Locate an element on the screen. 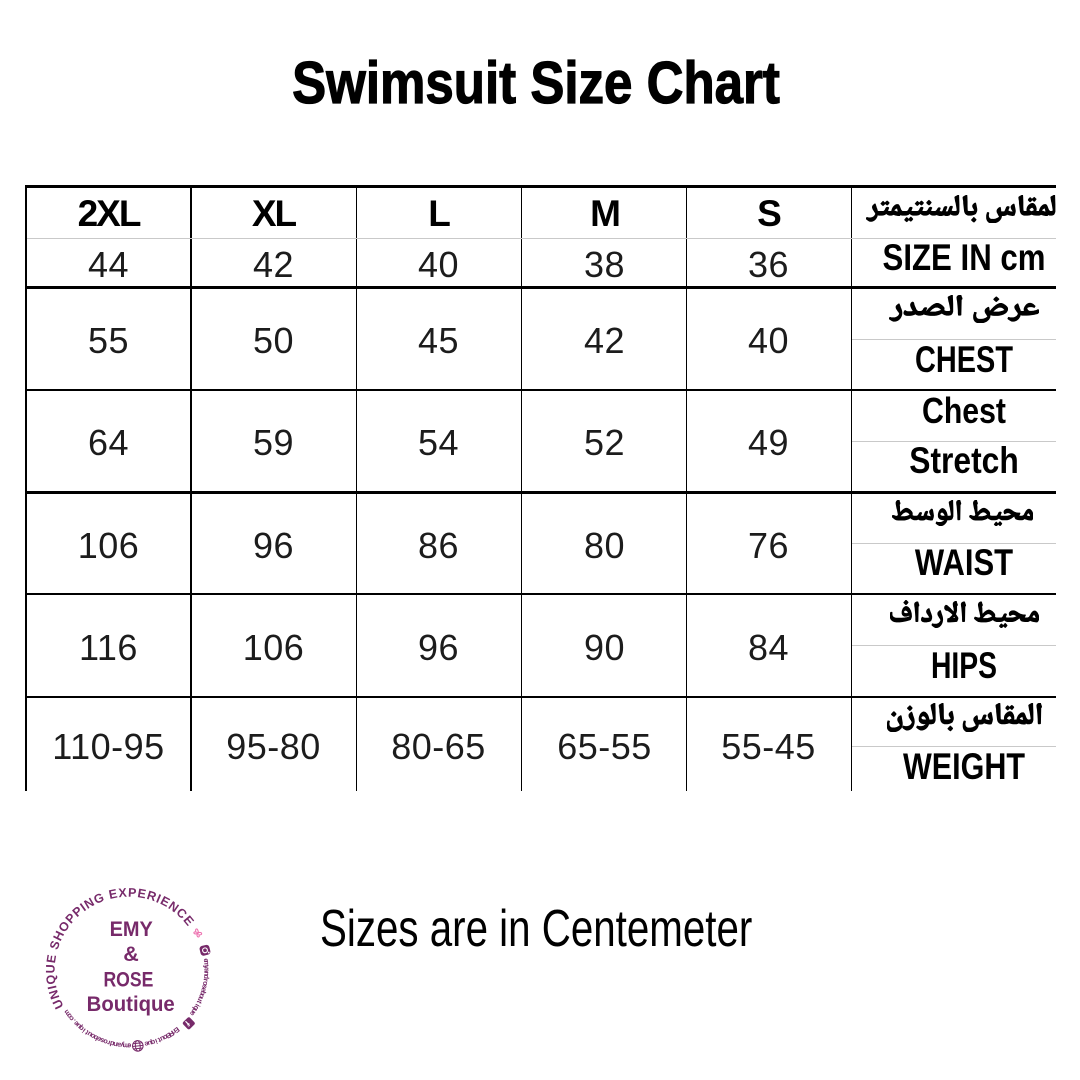 This screenshot has height=1080, width=1080. svg-text: Boutique is located at coordinates (131, 1004).